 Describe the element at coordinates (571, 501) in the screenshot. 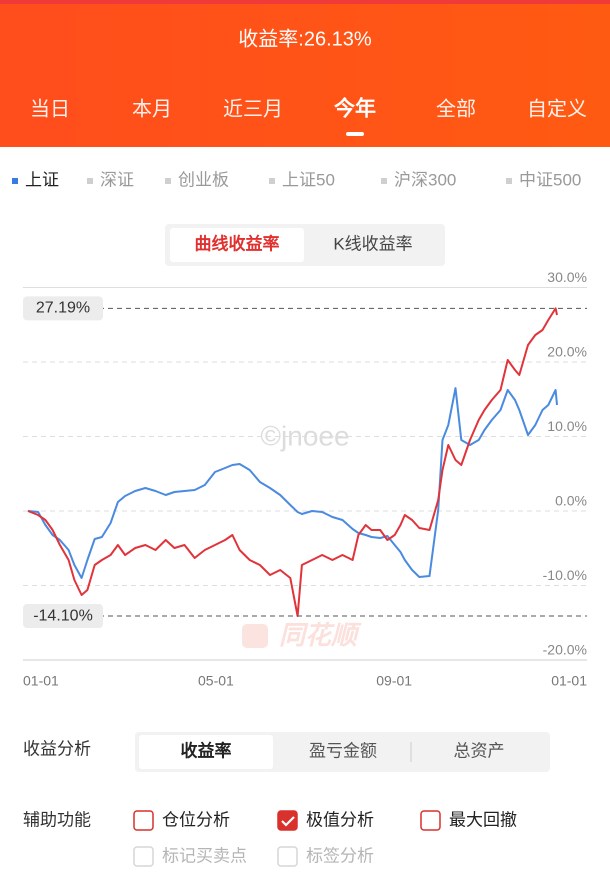

I see `y-tick-label: 0.0%` at that location.